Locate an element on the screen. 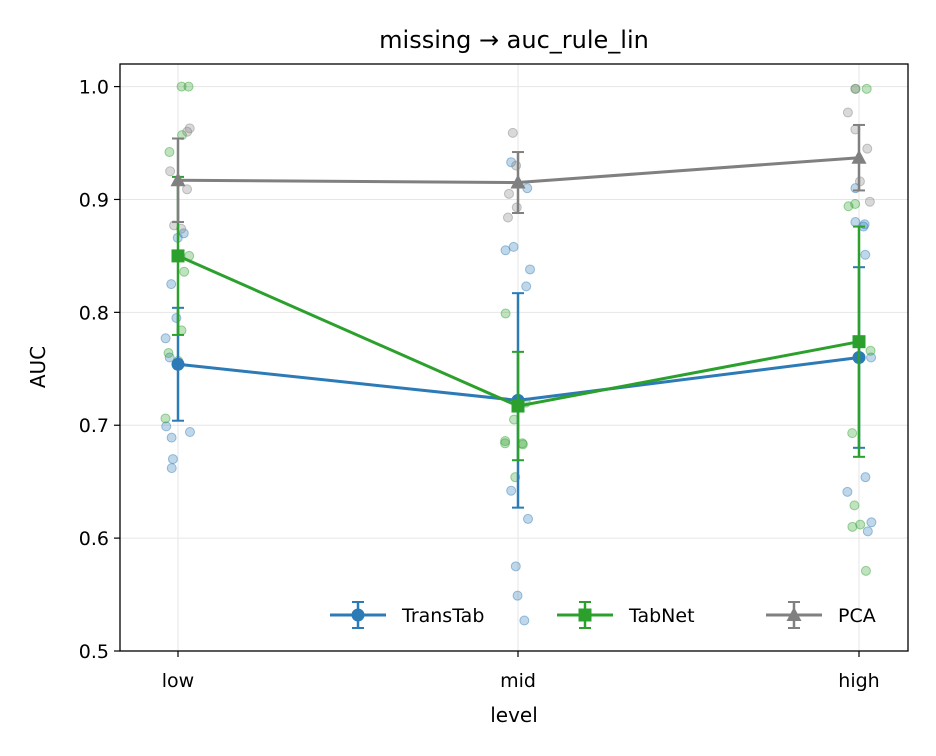 The width and height of the screenshot is (936, 756). legend-label: PCA is located at coordinates (857, 616).